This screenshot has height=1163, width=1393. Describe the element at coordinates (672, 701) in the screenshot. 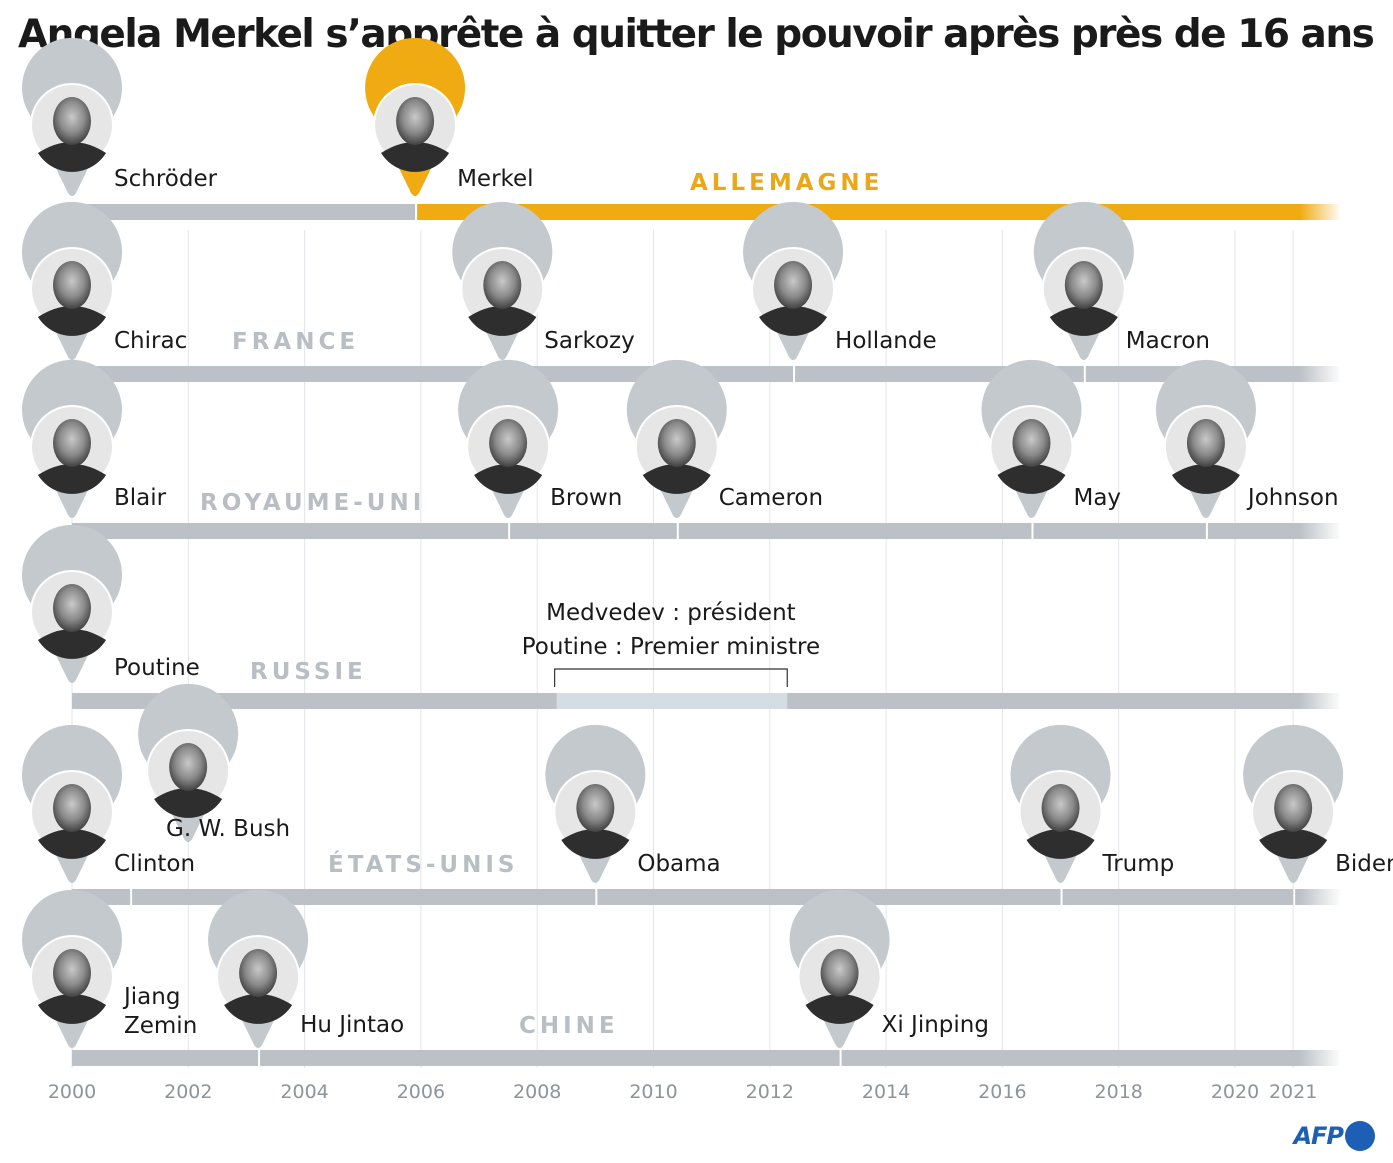

I see `interval-bar` at that location.